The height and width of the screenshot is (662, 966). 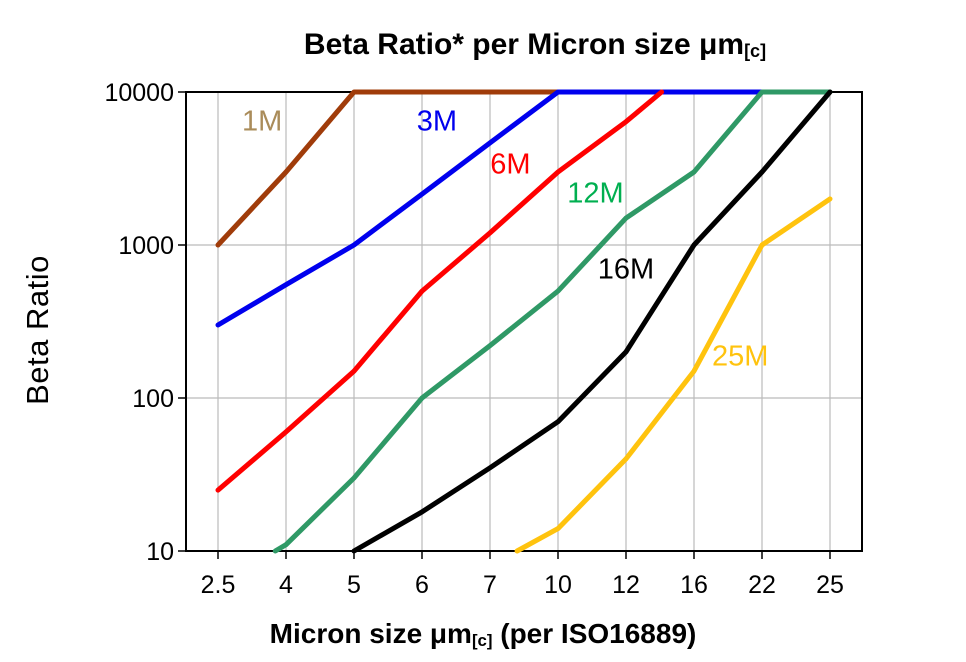 I want to click on series-label-16m: 16M, so click(x=626, y=270).